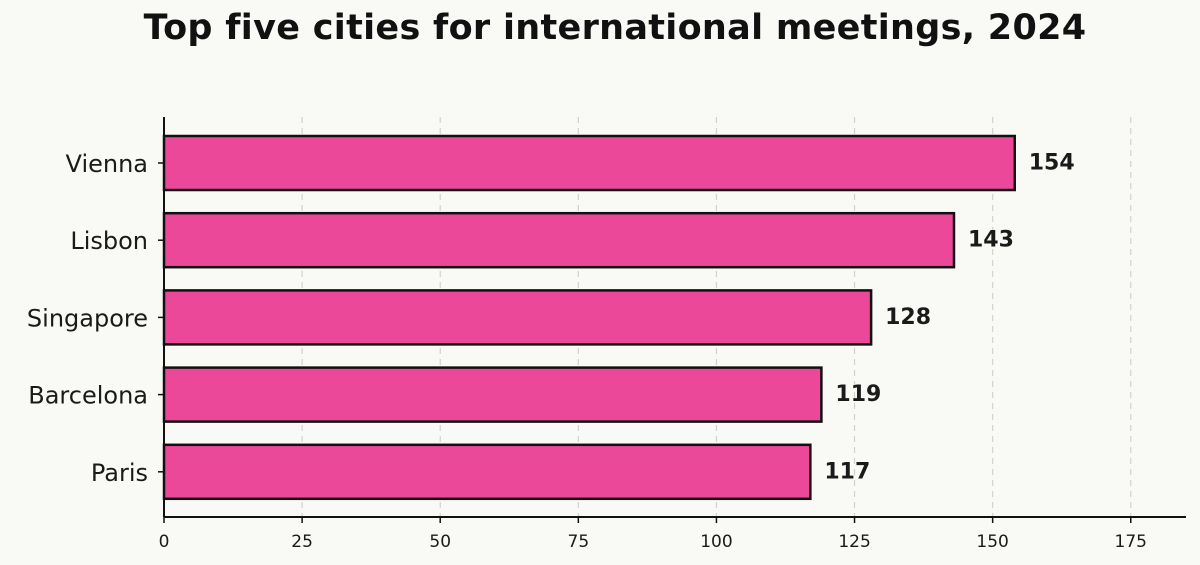  What do you see at coordinates (87, 318) in the screenshot?
I see `category-label: Singapore` at bounding box center [87, 318].